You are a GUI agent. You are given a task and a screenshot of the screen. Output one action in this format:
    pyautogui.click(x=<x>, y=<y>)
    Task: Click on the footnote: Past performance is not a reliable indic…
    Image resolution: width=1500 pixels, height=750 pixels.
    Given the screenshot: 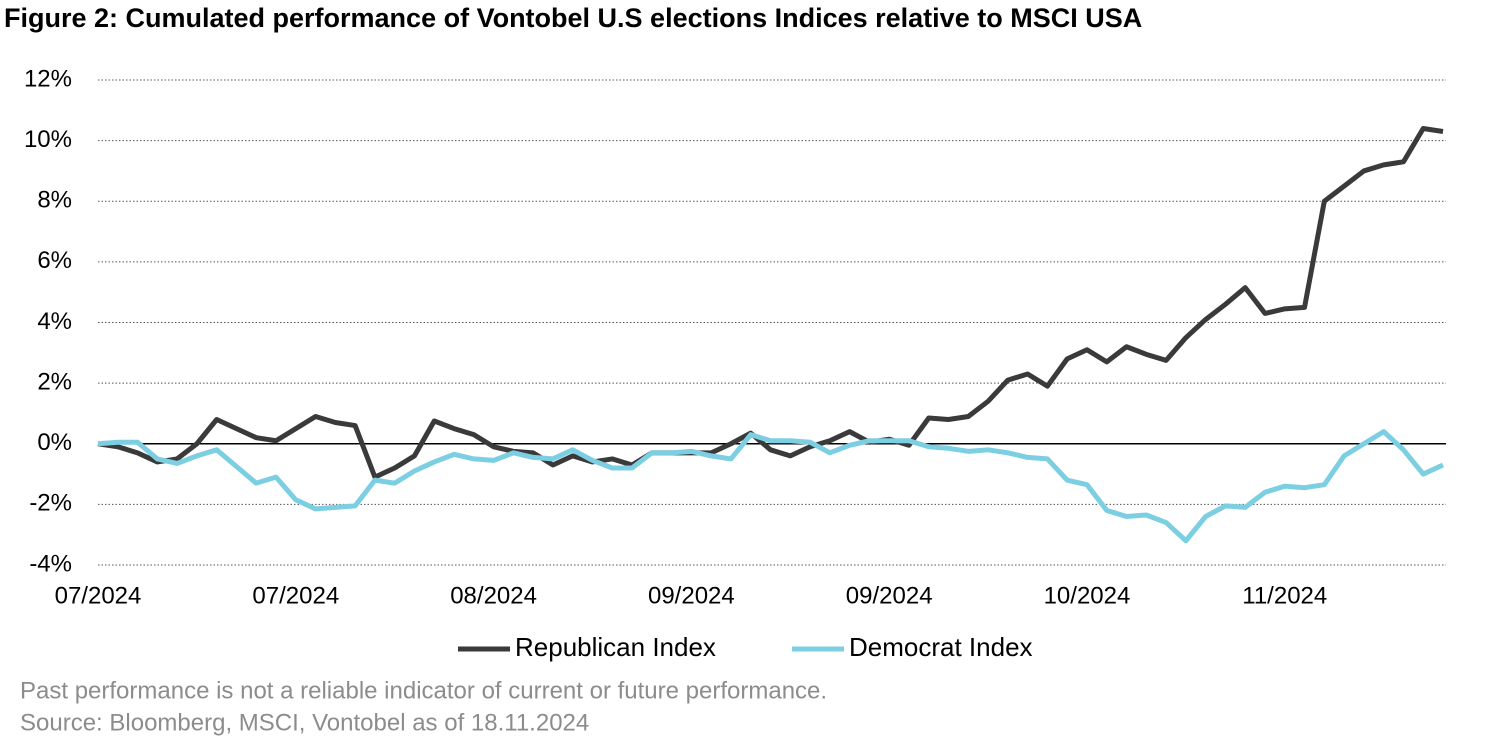 What is the action you would take?
    pyautogui.click(x=423, y=690)
    